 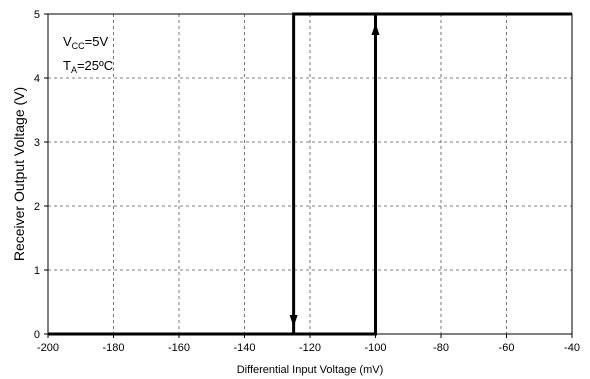 I want to click on y-tick-label: 0, so click(x=37, y=335).